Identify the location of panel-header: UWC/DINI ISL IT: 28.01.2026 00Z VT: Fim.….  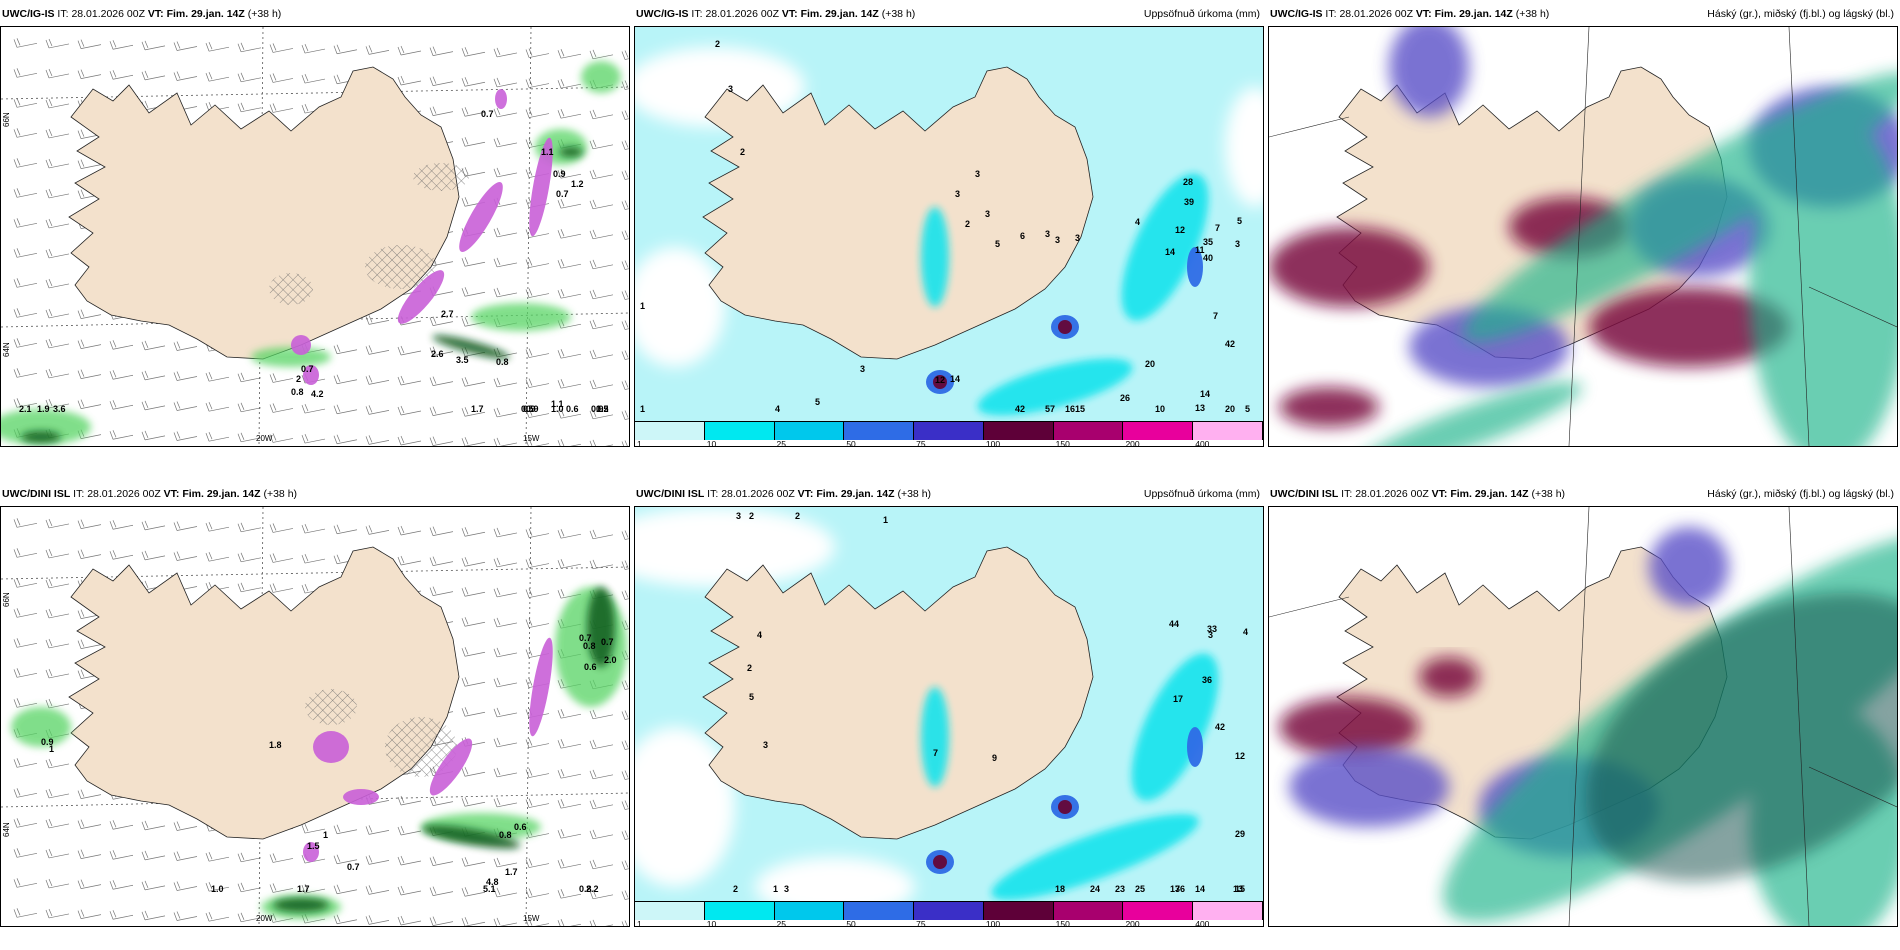
(1582, 494).